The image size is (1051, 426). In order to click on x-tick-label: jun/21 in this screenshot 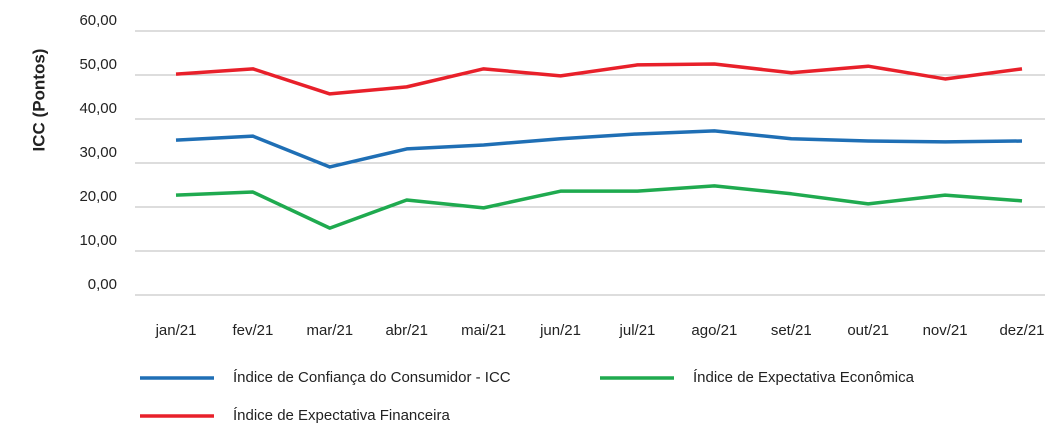, I will do `click(560, 330)`.